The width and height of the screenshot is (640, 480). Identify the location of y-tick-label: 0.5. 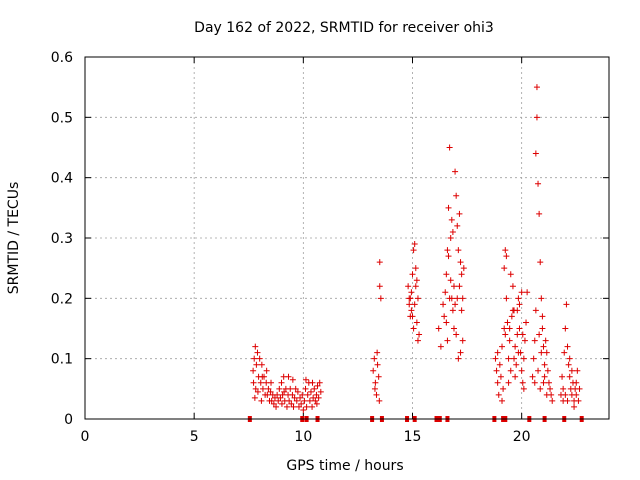
(62, 118).